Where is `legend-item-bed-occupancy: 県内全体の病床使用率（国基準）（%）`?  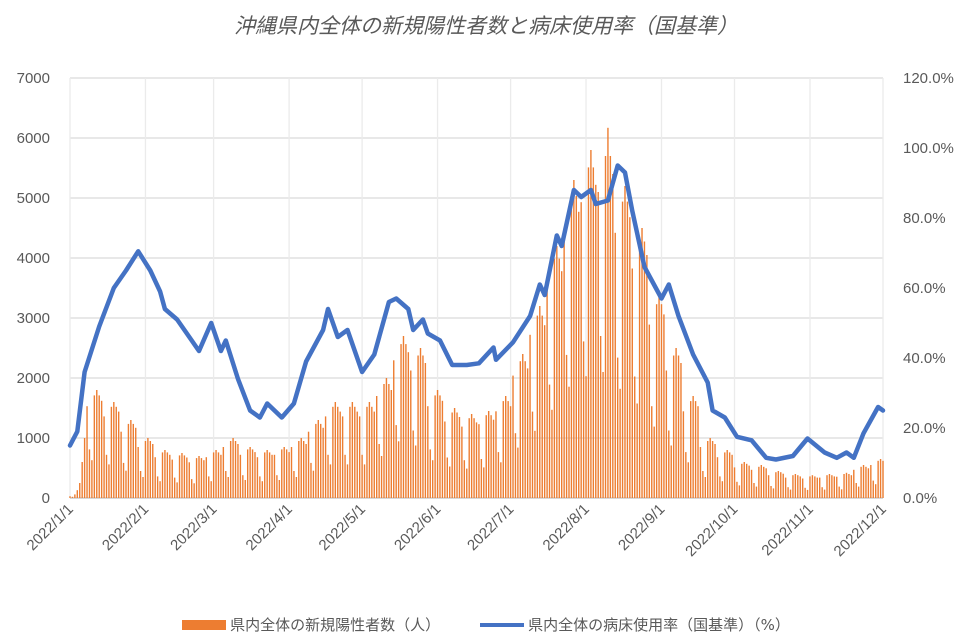
legend-item-bed-occupancy: 県内全体の病床使用率（国基準）（%） is located at coordinates (635, 624).